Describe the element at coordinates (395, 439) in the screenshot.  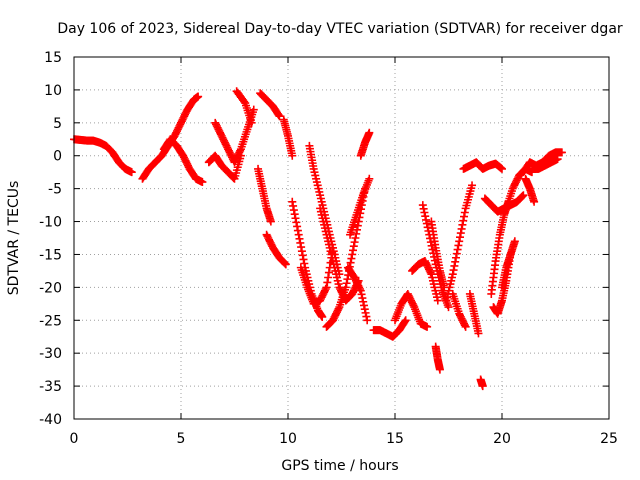
I see `x-tick-label: 15` at that location.